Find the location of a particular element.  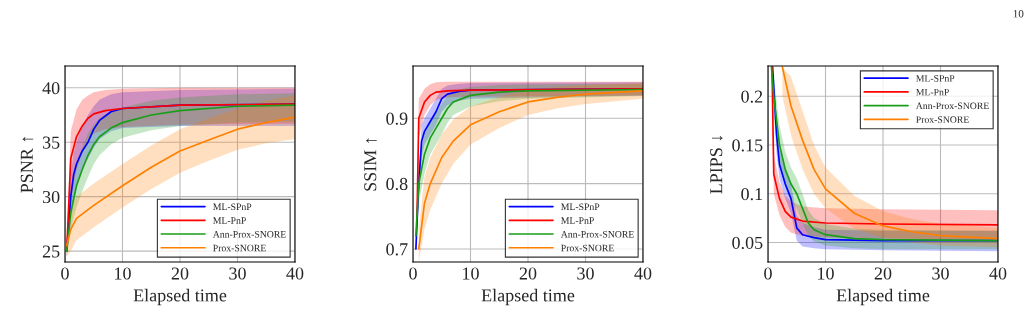

y-tick-label: 25 is located at coordinates (51, 251).